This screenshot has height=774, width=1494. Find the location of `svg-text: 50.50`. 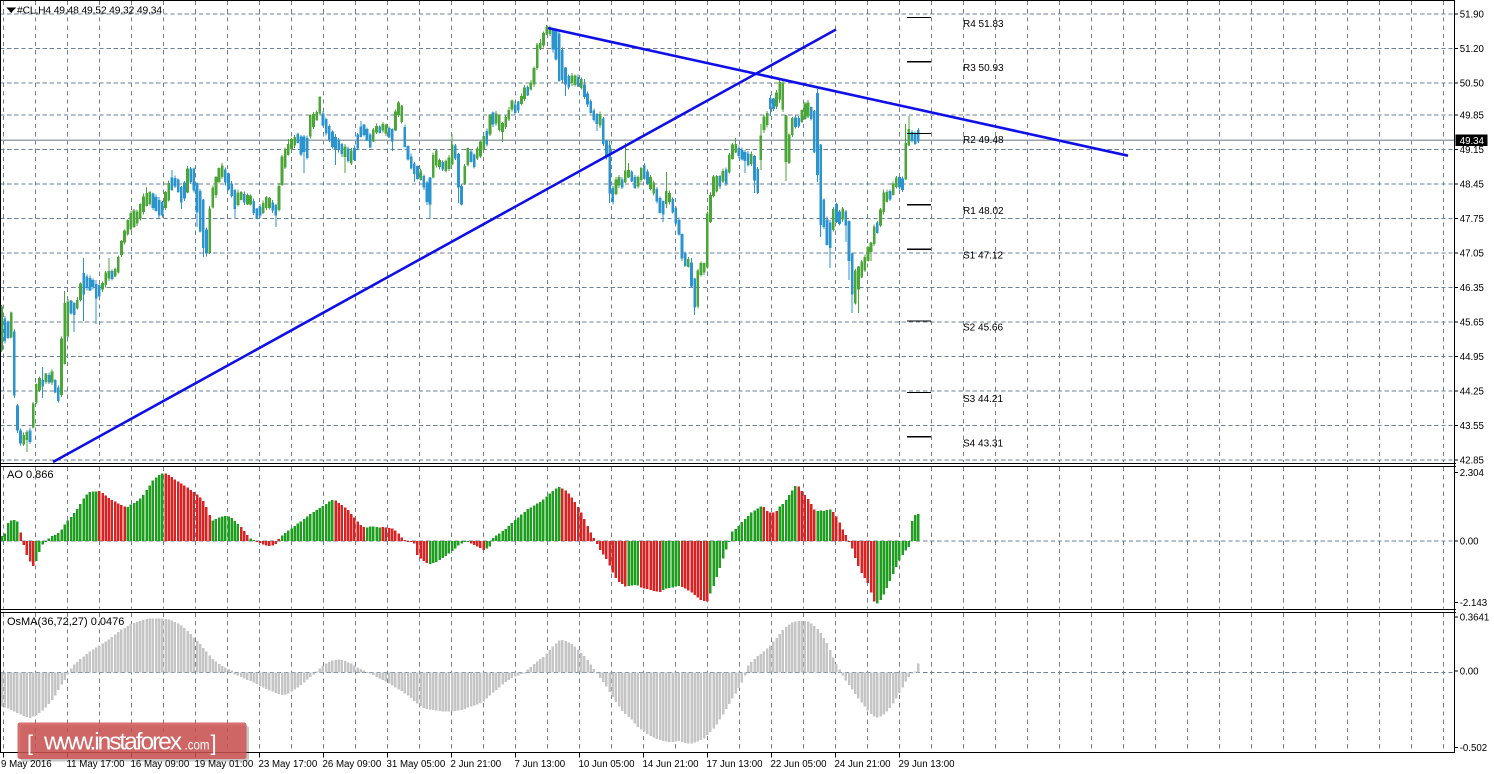

svg-text: 50.50 is located at coordinates (1472, 84).